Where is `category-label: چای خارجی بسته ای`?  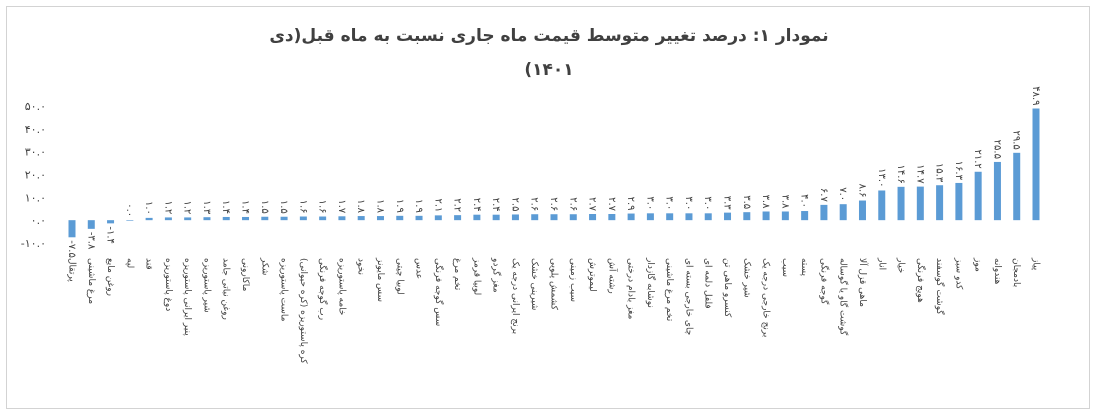
category-label: چای خارجی بسته ای is located at coordinates (688, 296).